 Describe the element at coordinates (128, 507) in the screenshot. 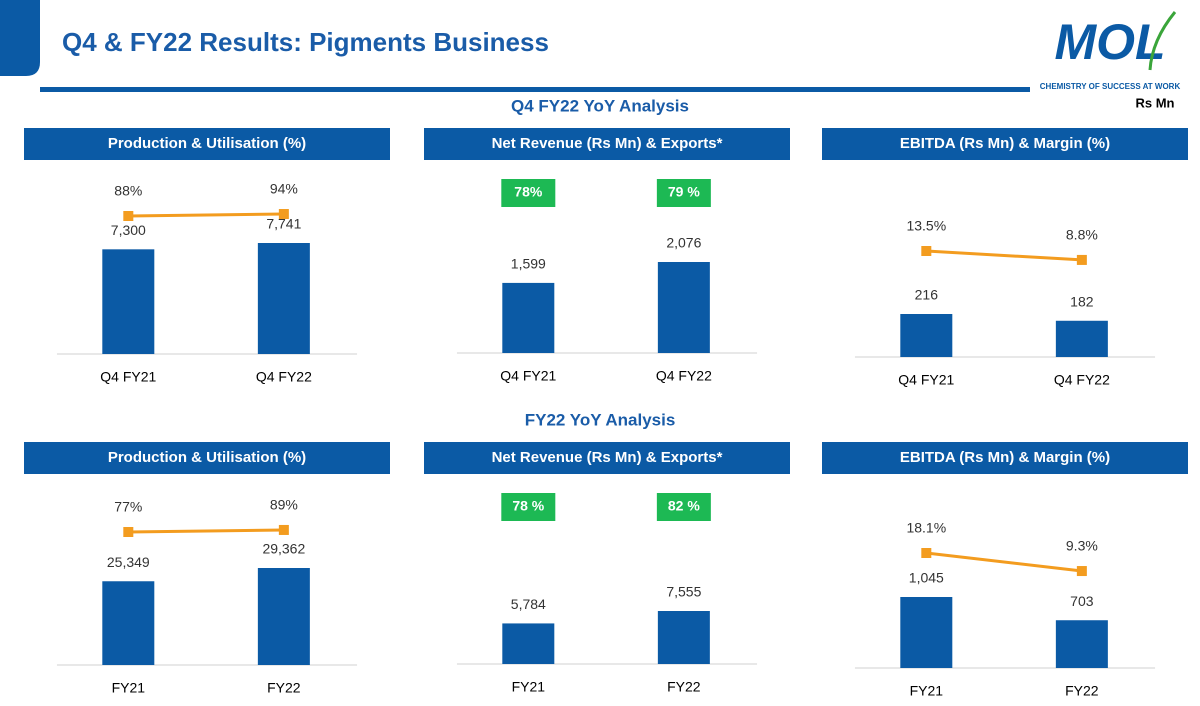

I see `line-value-label: 77%` at that location.